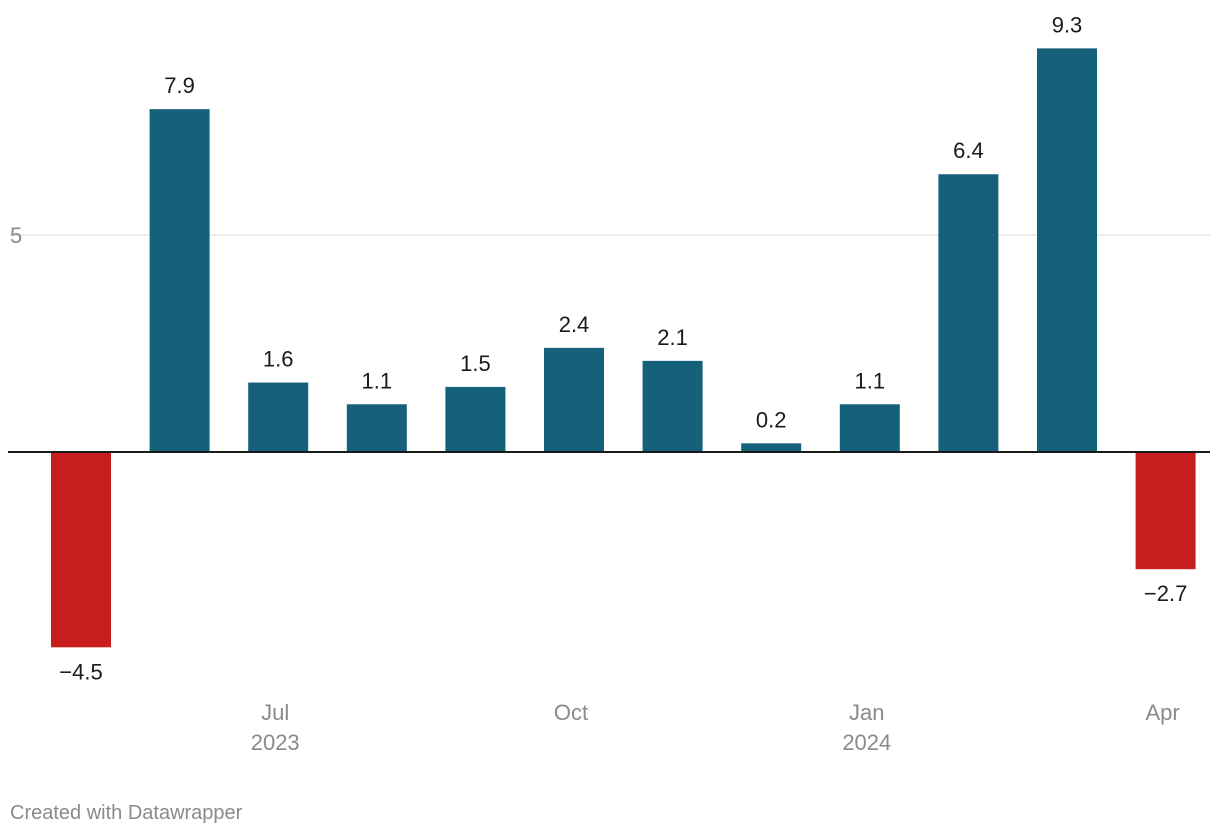 The width and height of the screenshot is (1220, 838). Describe the element at coordinates (866, 712) in the screenshot. I see `x-tick-month: Jan` at that location.